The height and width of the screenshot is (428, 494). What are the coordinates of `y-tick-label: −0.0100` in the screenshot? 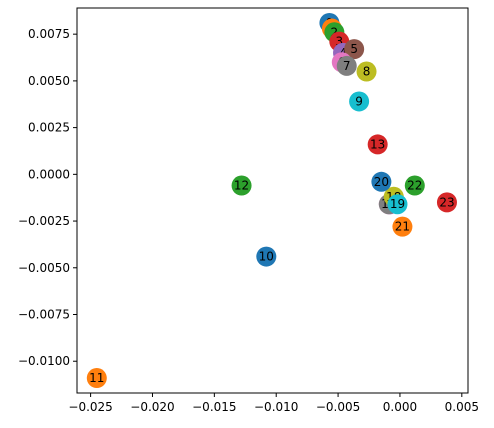 It's located at (44, 361).